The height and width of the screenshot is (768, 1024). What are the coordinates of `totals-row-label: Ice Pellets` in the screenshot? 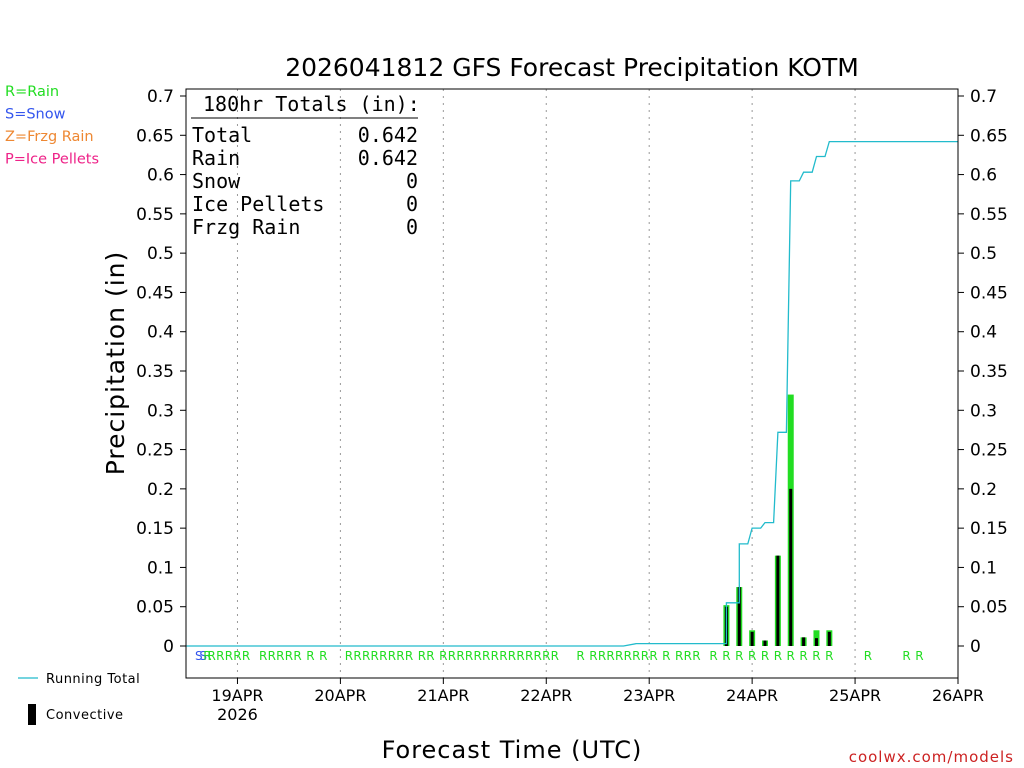 It's located at (258, 204).